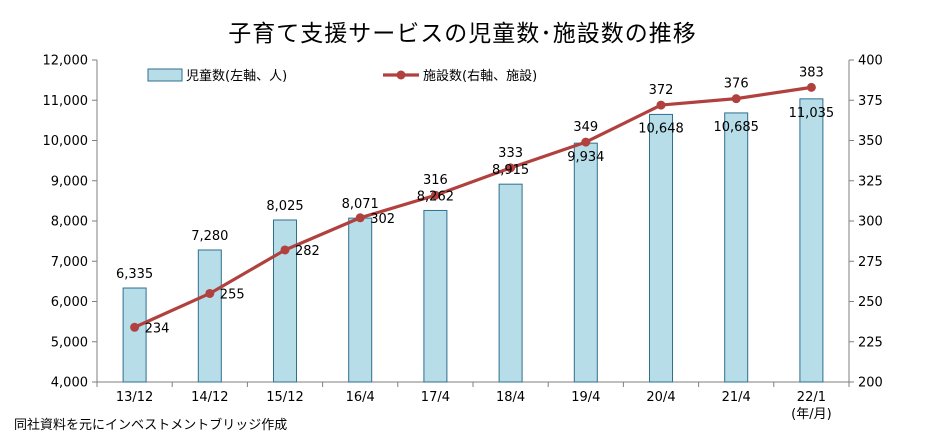 This screenshot has height=438, width=925. I want to click on line-value-label: 234, so click(157, 328).